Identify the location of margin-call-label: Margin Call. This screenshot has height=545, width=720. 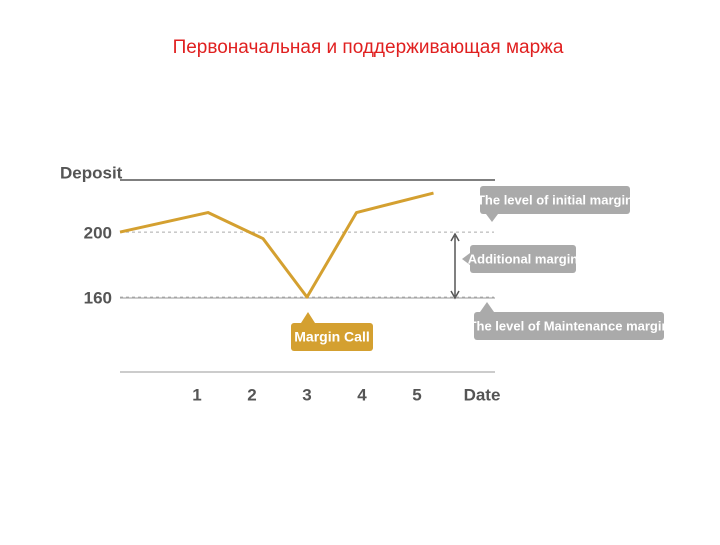
(331, 337).